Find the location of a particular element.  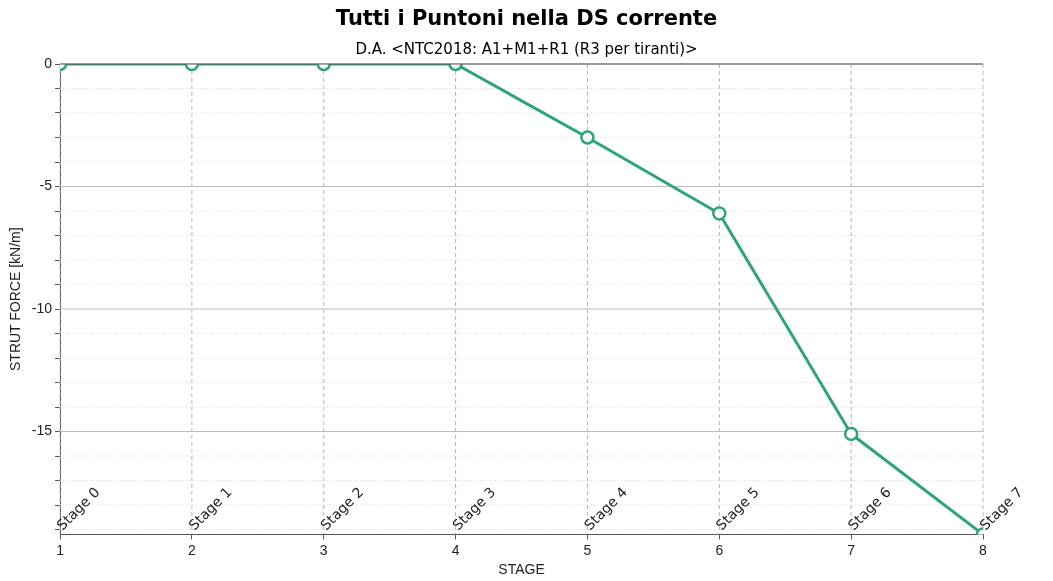

y-tick-label: -10 is located at coordinates (42, 307).